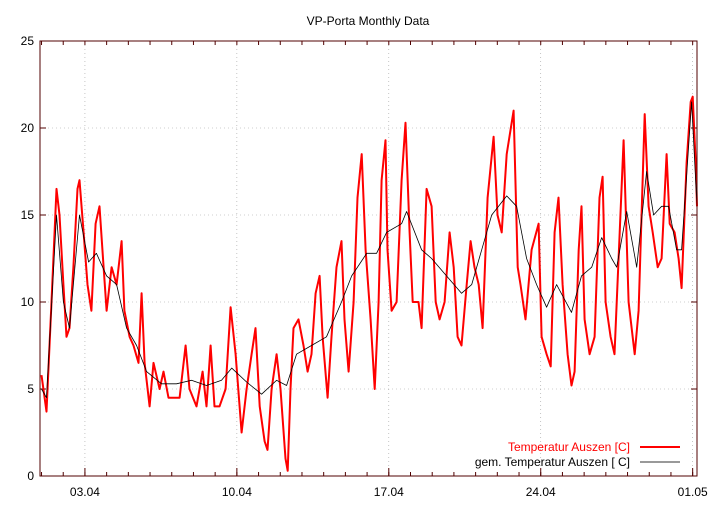 The image size is (720, 509). What do you see at coordinates (693, 492) in the screenshot?
I see `x-tick-label: 01.05` at bounding box center [693, 492].